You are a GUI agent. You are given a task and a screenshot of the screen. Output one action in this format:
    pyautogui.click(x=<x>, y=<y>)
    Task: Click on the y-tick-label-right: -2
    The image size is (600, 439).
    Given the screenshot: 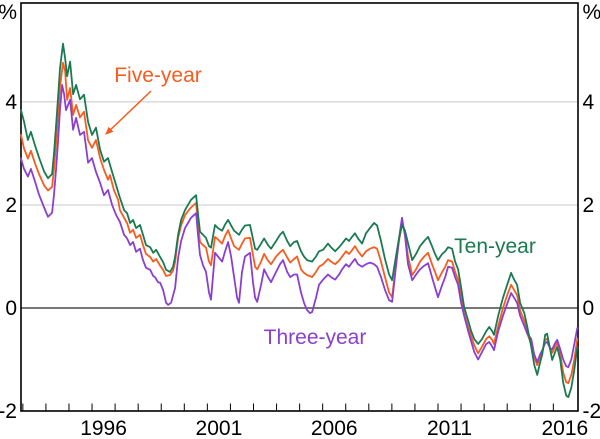 What is the action you would take?
    pyautogui.click(x=591, y=411)
    